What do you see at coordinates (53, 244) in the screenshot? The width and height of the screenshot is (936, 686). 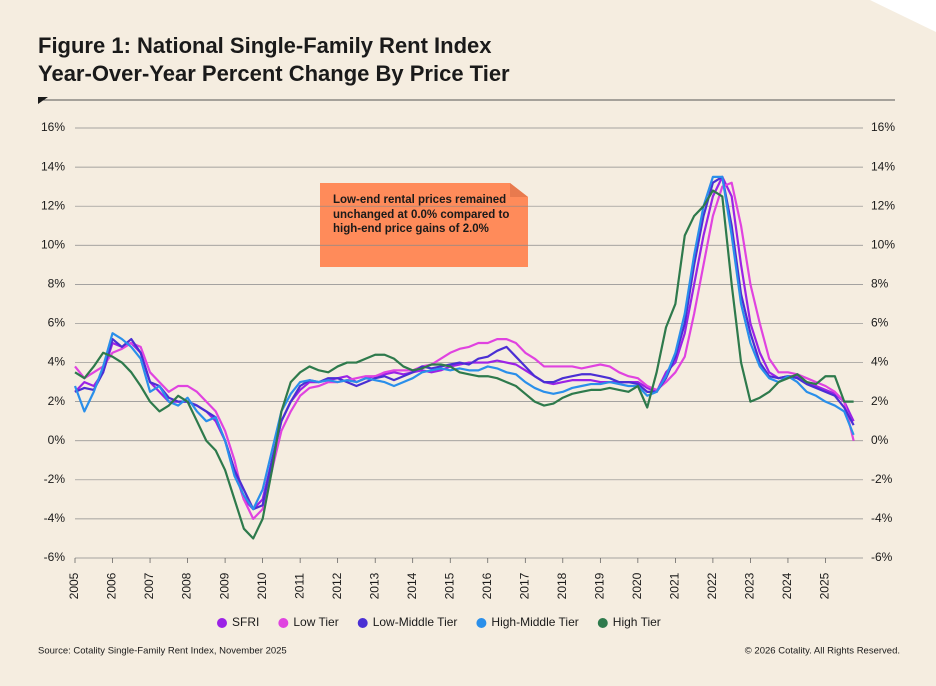 I see `y-tick-label: 10%` at bounding box center [53, 244].